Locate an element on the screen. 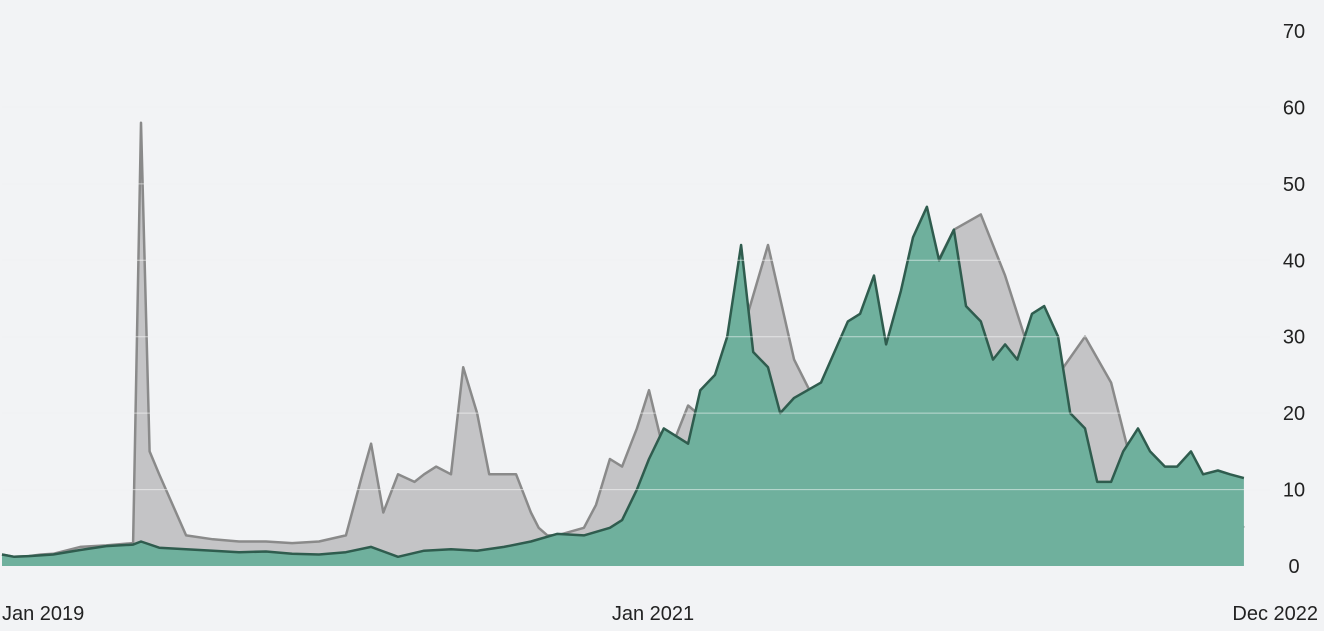  y-tick-label: 40 is located at coordinates (1294, 261).